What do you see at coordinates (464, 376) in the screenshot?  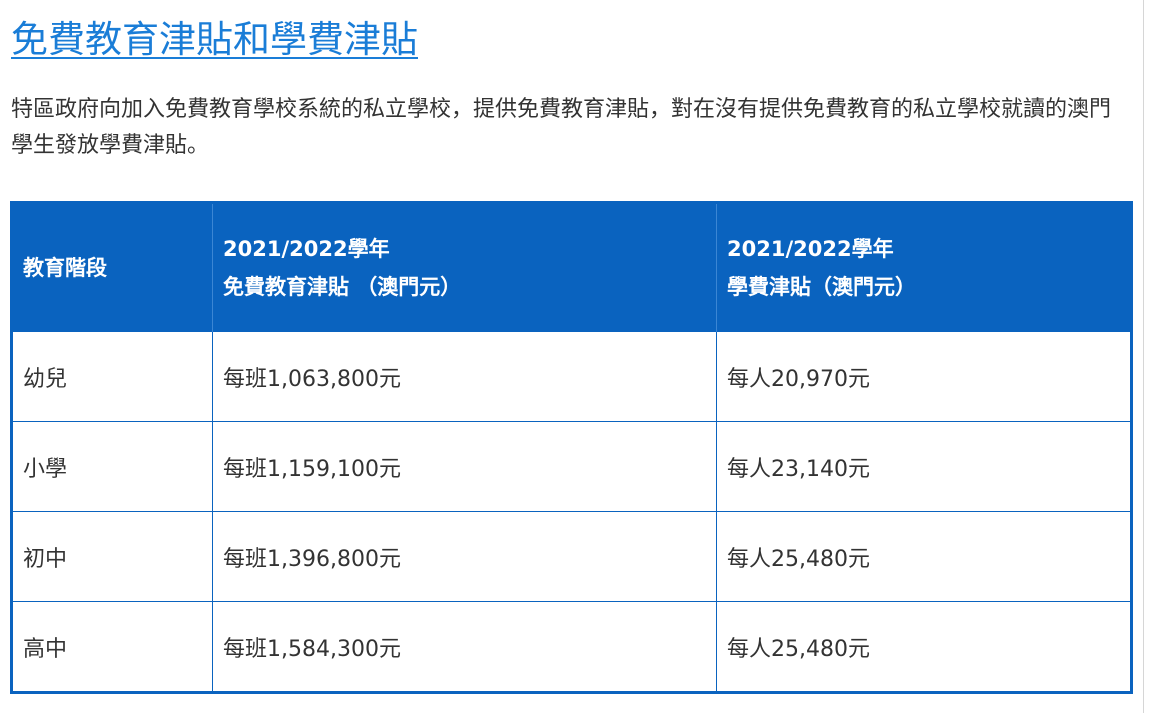 I see `cell-free-education-amount: 每班1,063,800元` at bounding box center [464, 376].